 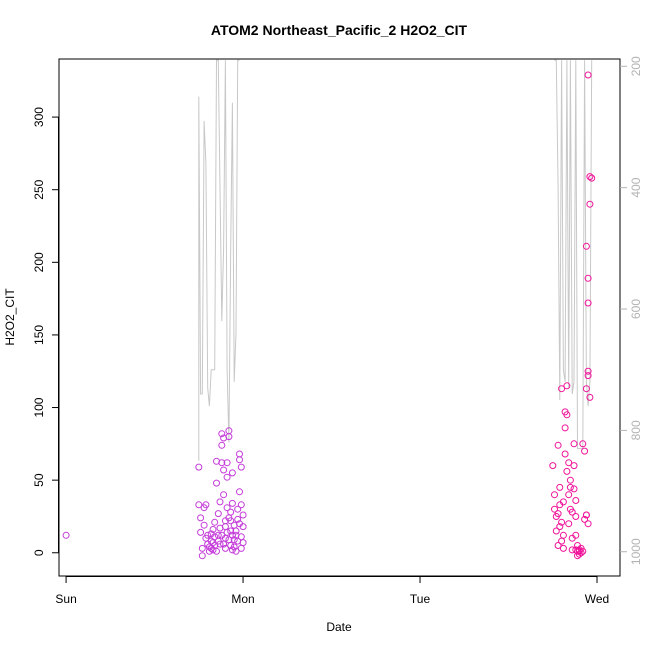 I want to click on x-tick-label: Wed, so click(x=597, y=599).